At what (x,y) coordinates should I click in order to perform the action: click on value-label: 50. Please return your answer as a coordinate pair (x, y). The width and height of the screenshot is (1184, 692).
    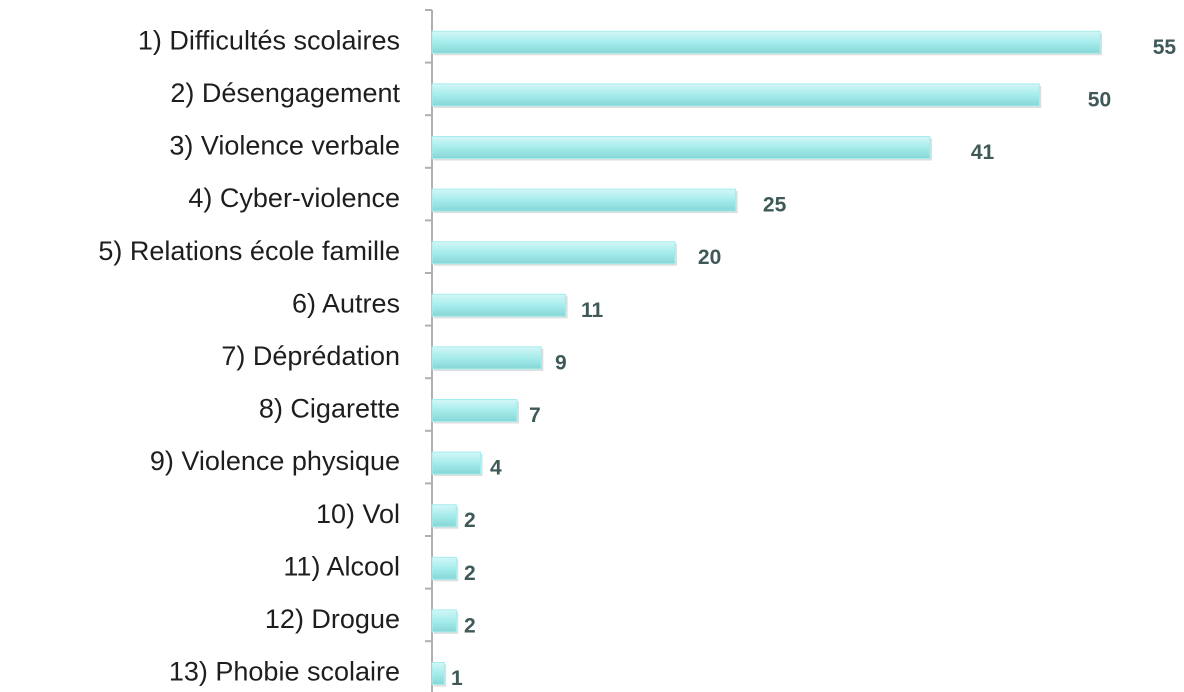
    Looking at the image, I should click on (1099, 99).